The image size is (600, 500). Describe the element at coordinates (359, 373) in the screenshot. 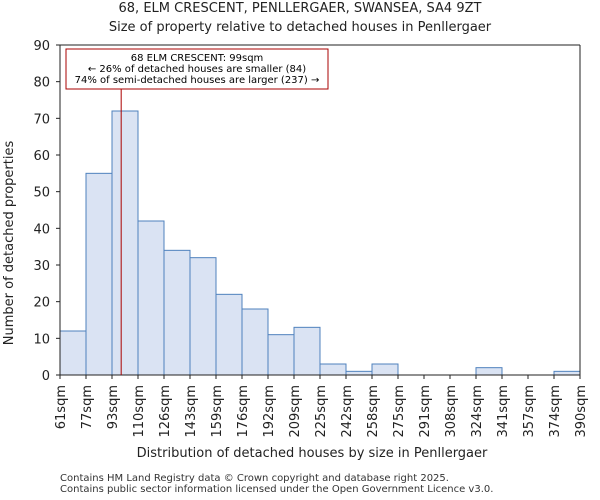

I see `bar-242sqm` at that location.